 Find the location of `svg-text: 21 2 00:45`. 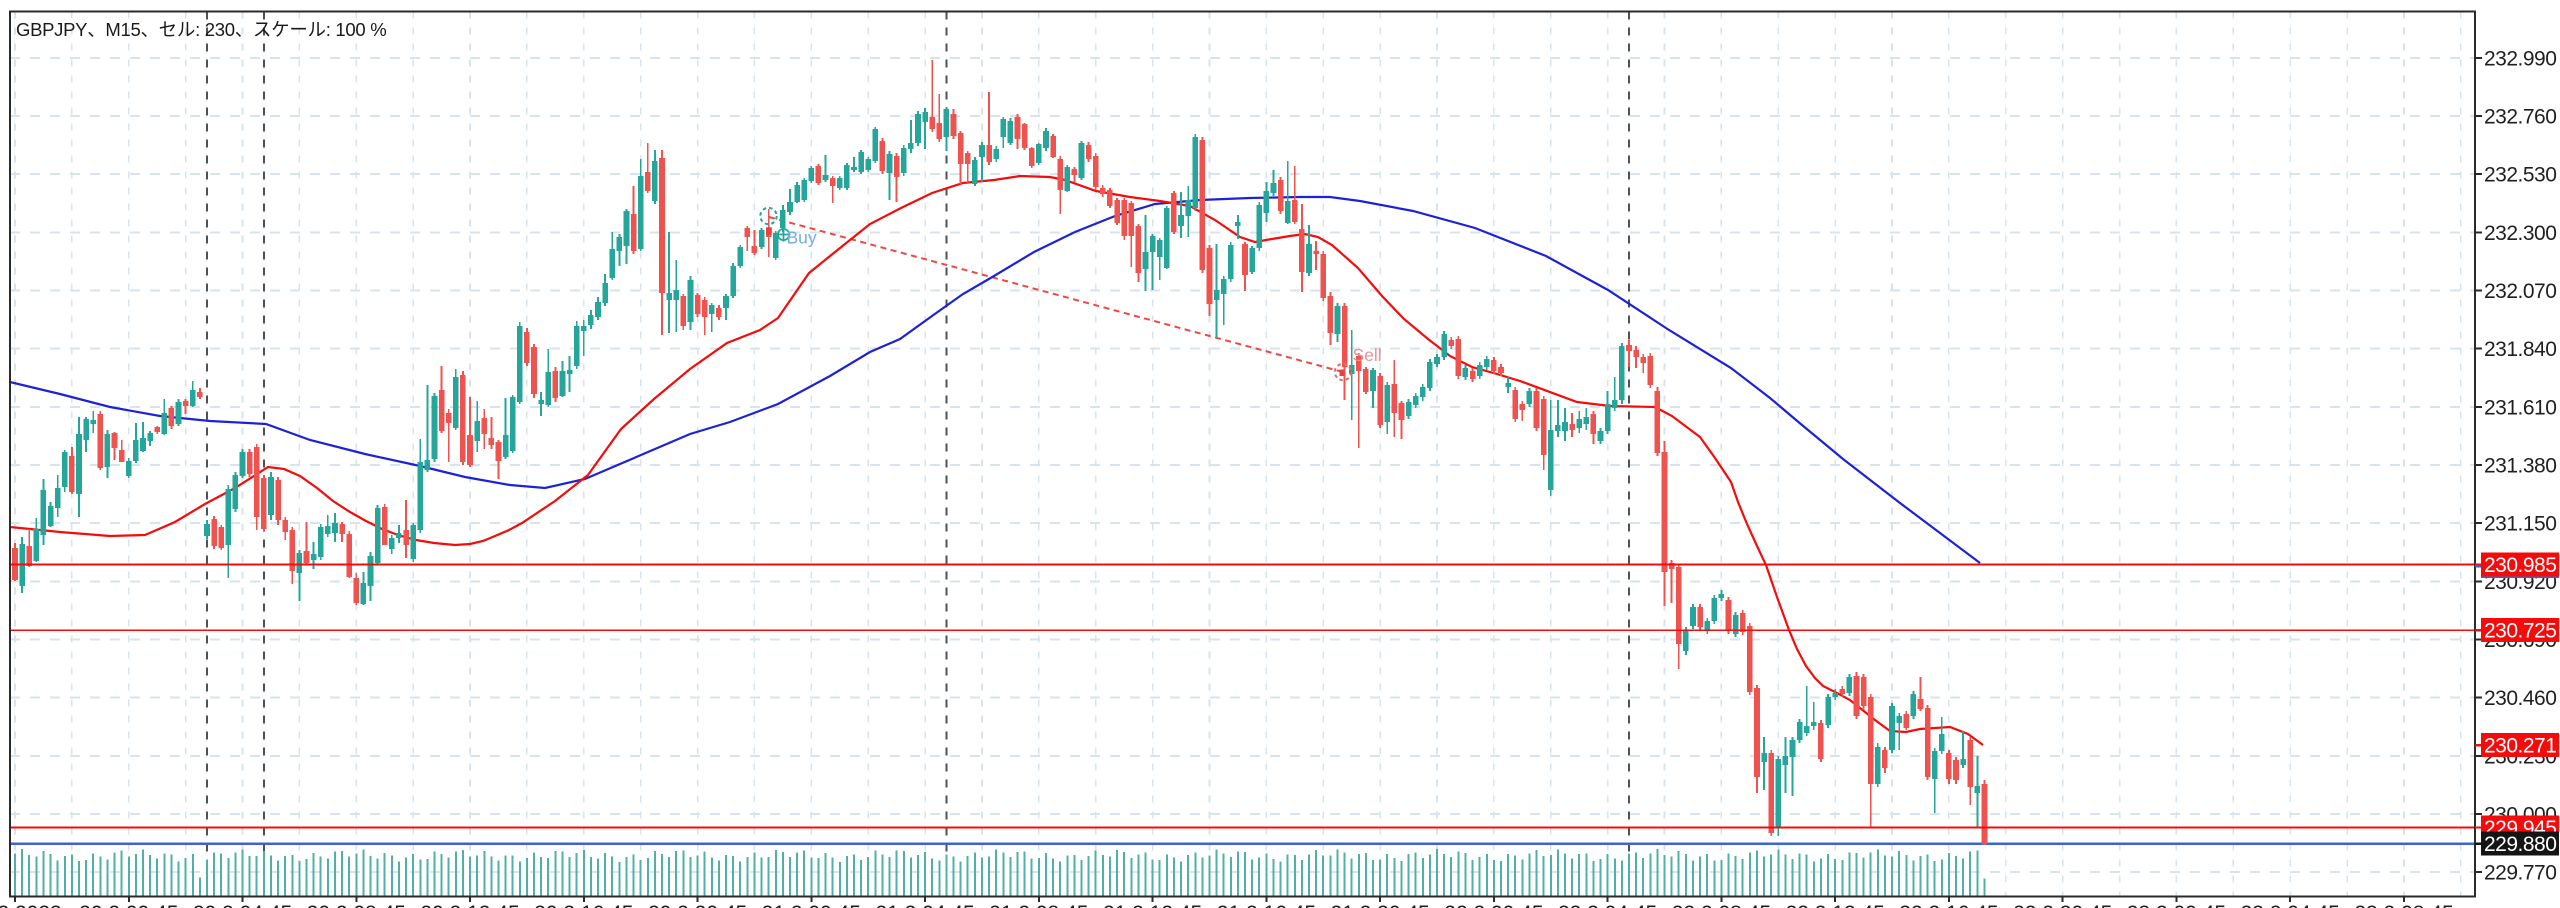

svg-text: 21 2 00:45 is located at coordinates (811, 905).